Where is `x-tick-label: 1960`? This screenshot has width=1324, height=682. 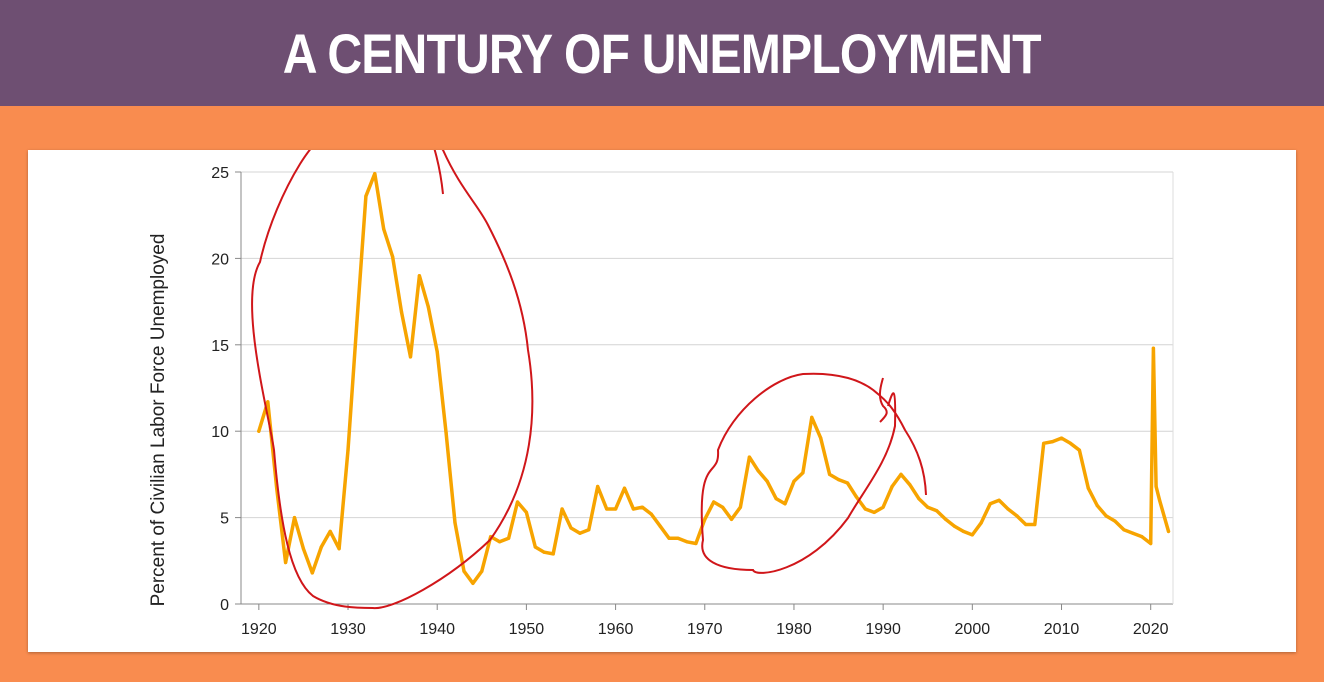 x-tick-label: 1960 is located at coordinates (616, 629).